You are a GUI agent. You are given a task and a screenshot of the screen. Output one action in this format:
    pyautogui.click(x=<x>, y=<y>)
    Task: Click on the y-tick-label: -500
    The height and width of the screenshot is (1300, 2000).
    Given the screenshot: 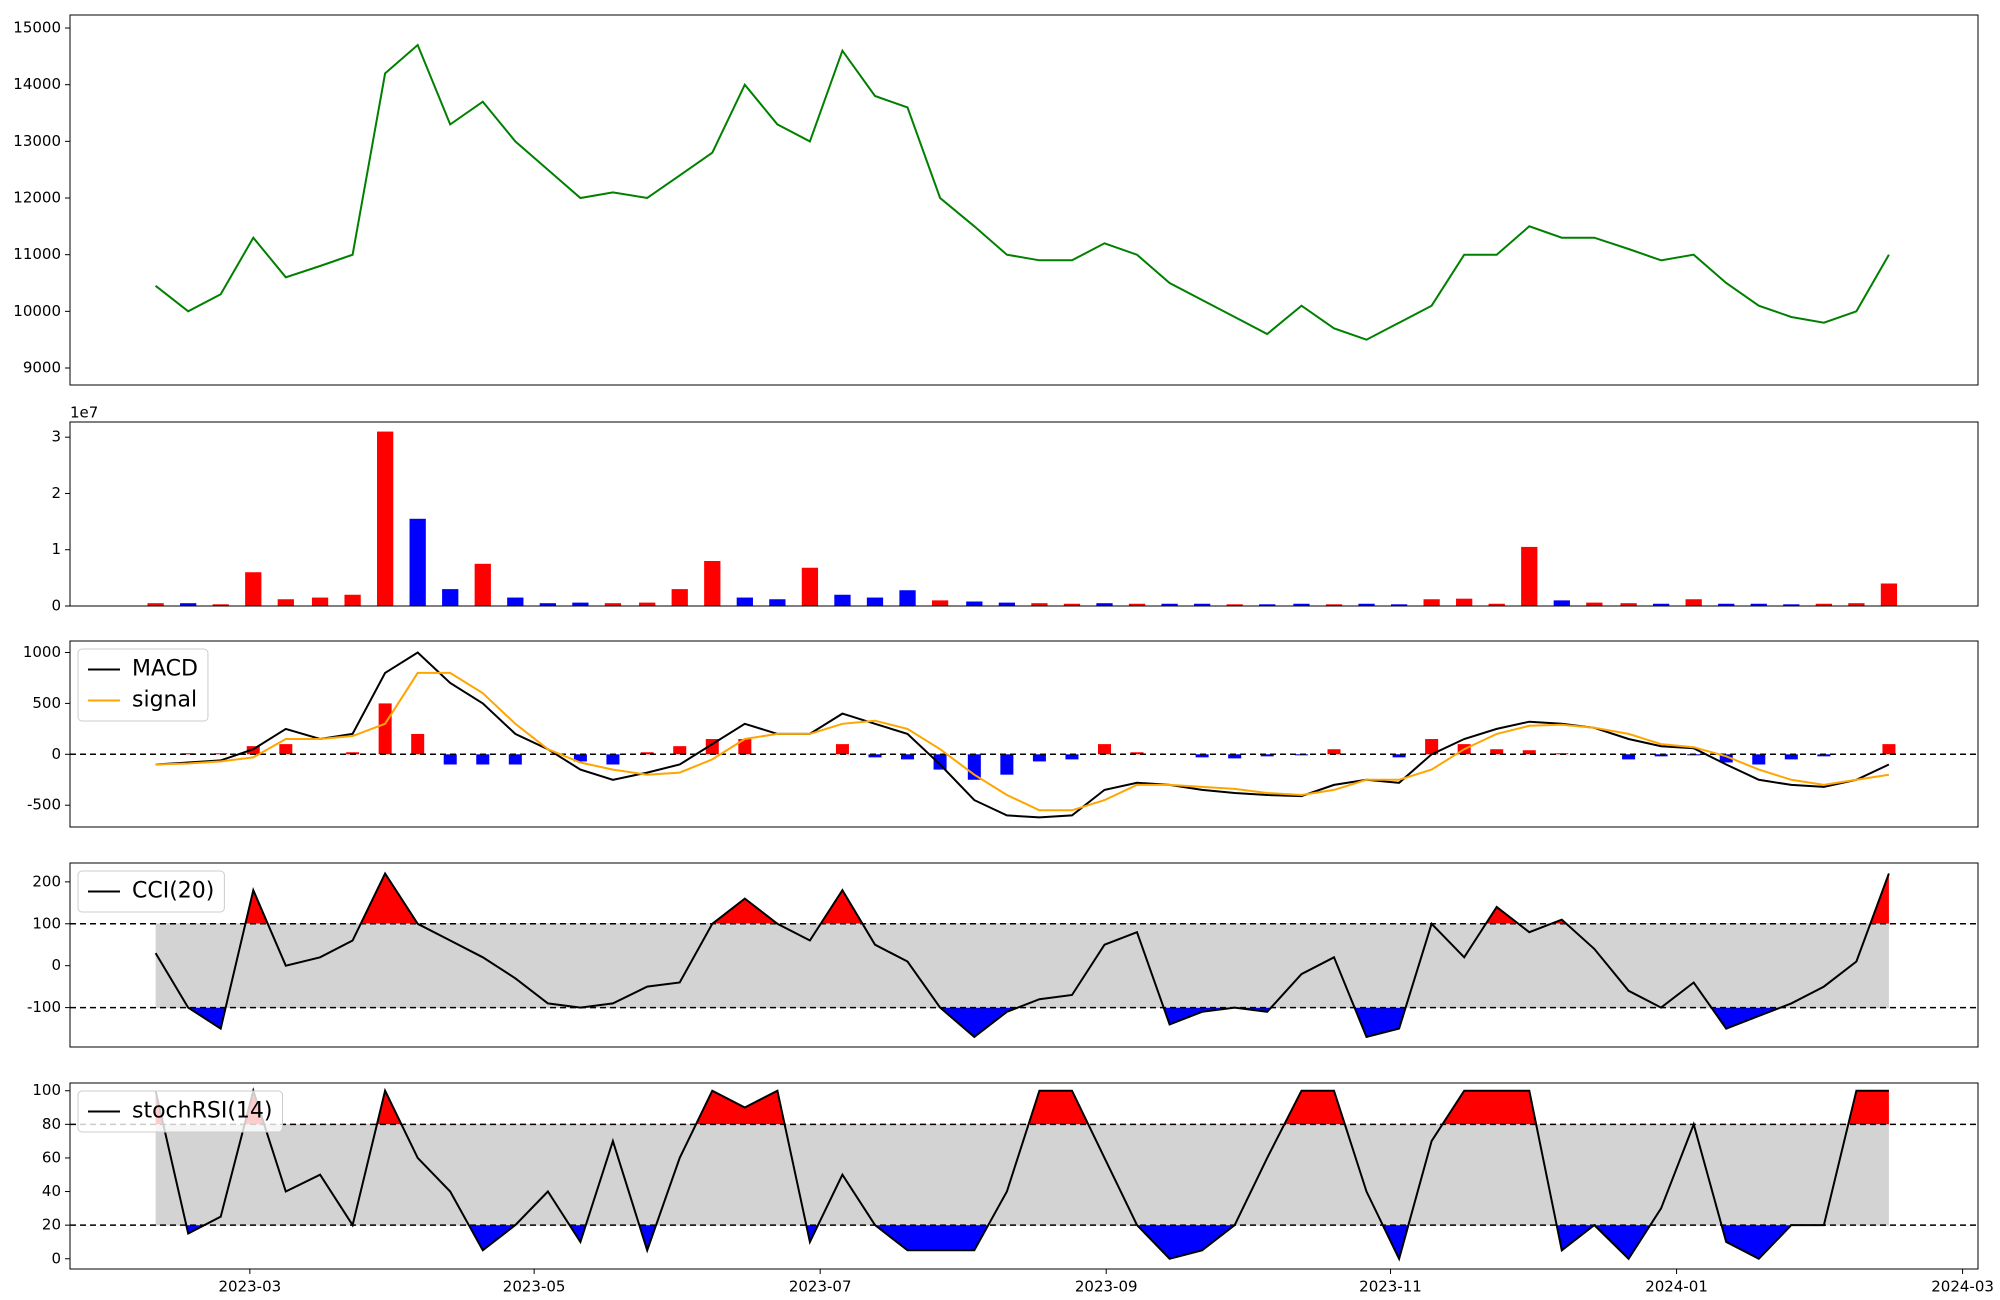 What is the action you would take?
    pyautogui.click(x=44, y=805)
    